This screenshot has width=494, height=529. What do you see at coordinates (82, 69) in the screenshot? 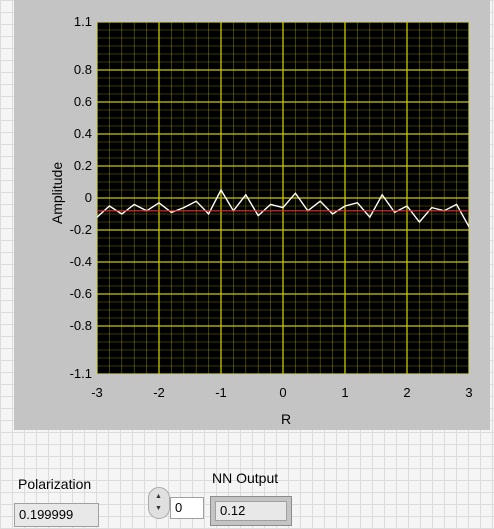
I see `y-tick-label: 0.8` at bounding box center [82, 69].